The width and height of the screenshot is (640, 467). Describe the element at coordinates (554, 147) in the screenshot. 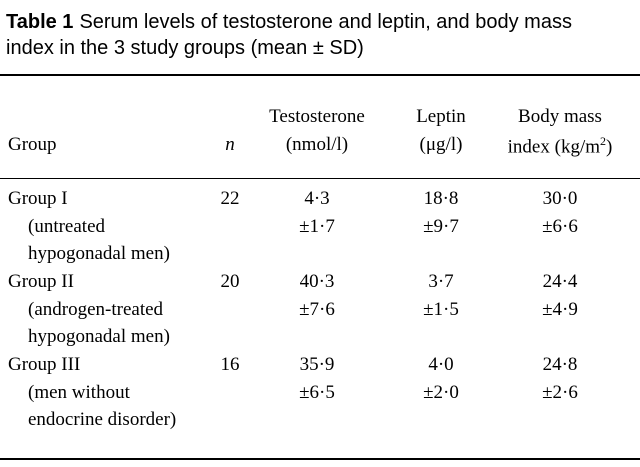

I see `header-bmi-text: index (kg/m` at that location.